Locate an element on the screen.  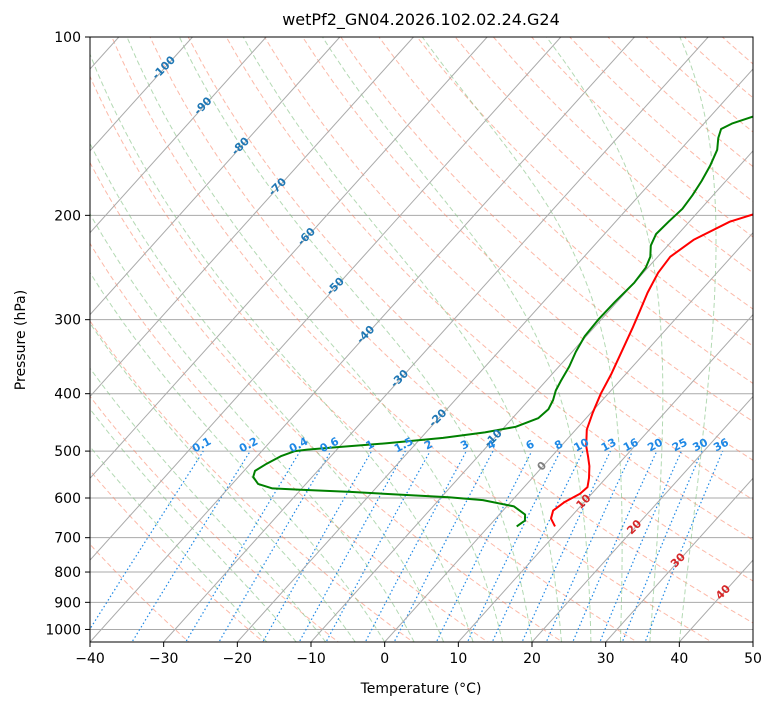
mixing-ratio-label: 25 is located at coordinates (680, 445).